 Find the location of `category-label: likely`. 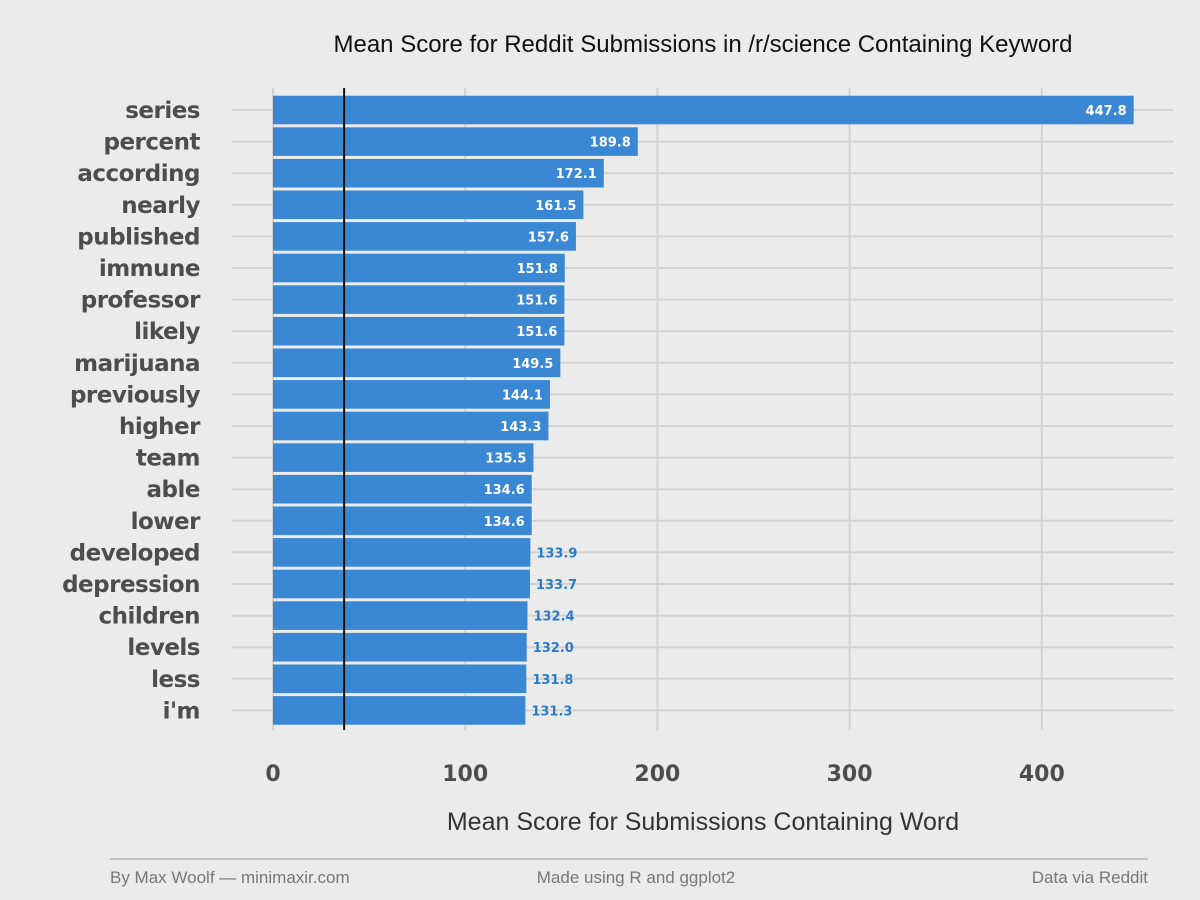

category-label: likely is located at coordinates (167, 332).